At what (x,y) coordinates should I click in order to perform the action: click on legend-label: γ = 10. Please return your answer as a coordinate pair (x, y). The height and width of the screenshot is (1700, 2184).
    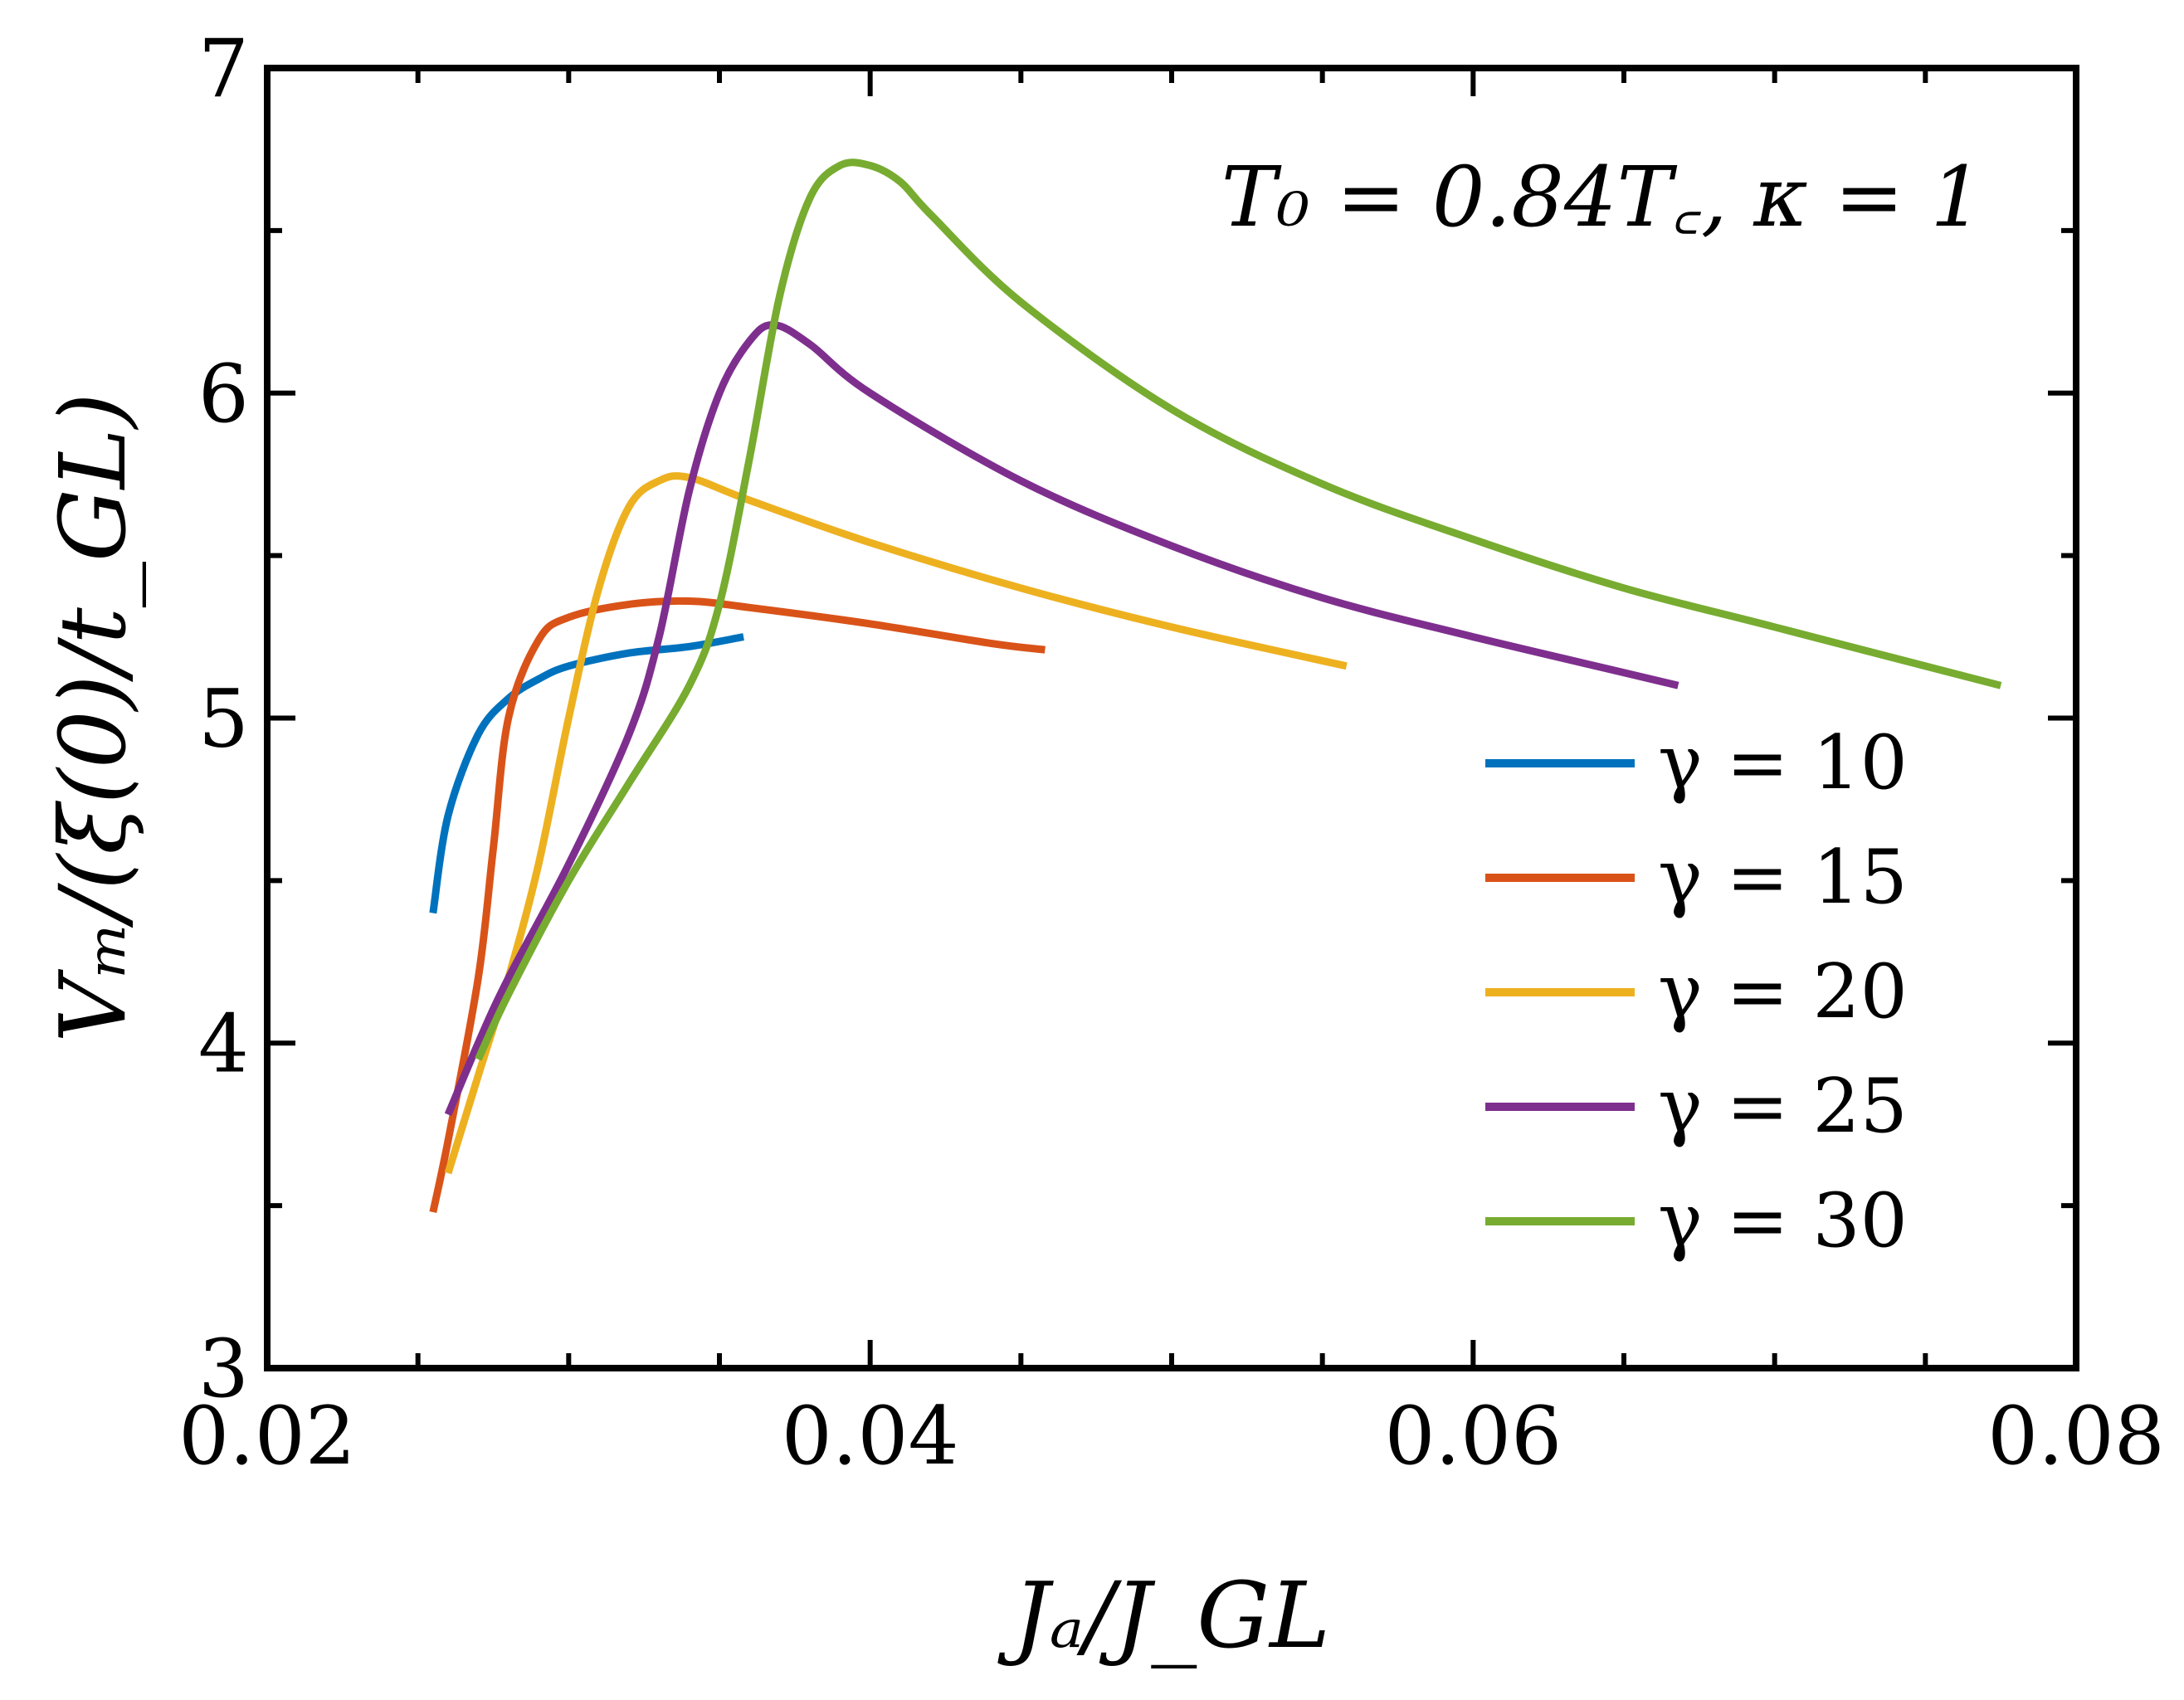
    Looking at the image, I should click on (1783, 762).